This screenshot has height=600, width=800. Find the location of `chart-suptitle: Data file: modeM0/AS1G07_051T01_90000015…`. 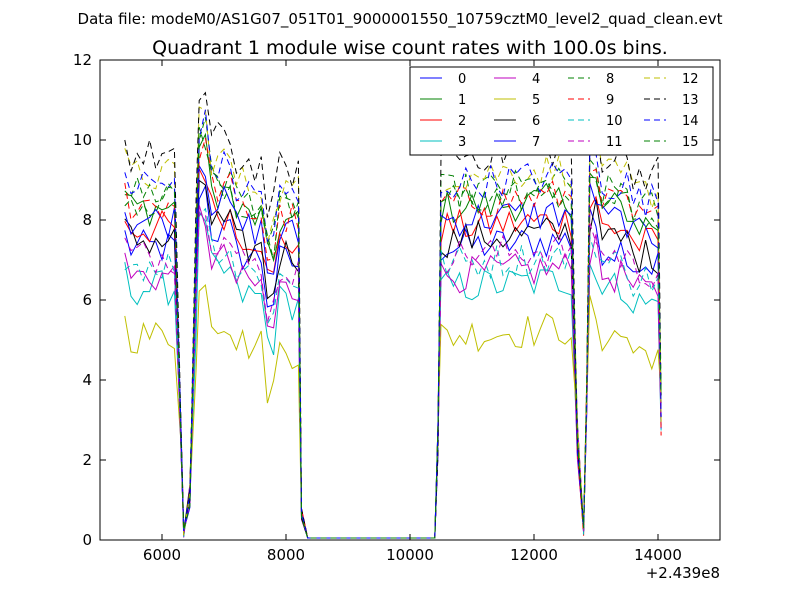

chart-suptitle: Data file: modeM0/AS1G07_051T01_90000015… is located at coordinates (400, 19).